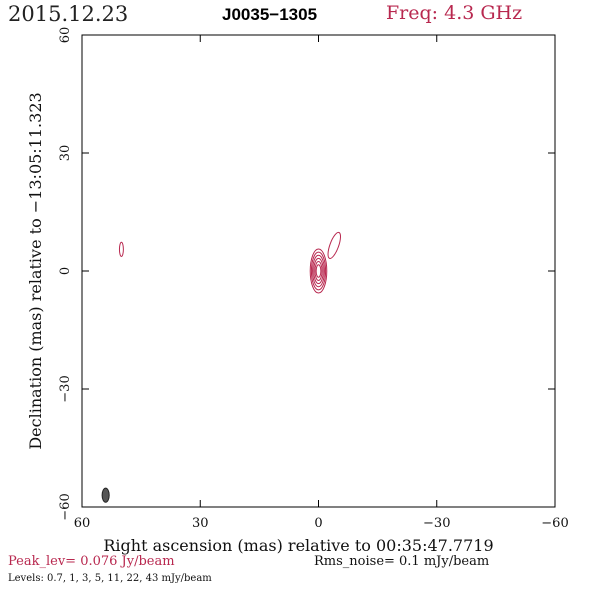 This screenshot has height=590, width=590. Describe the element at coordinates (402, 561) in the screenshot. I see `rms-noise: Rms_noise= 0.1 mJy/beam` at that location.